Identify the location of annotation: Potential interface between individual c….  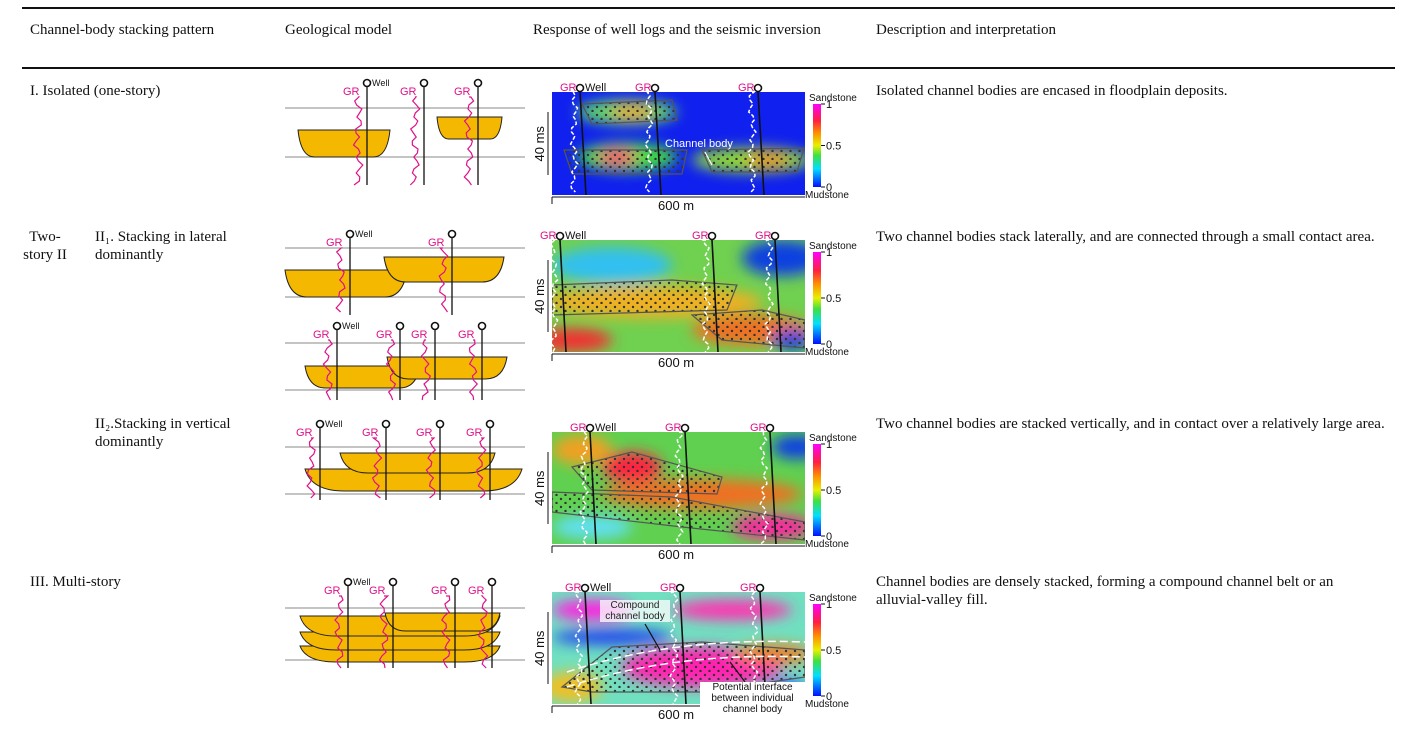
(752, 698).